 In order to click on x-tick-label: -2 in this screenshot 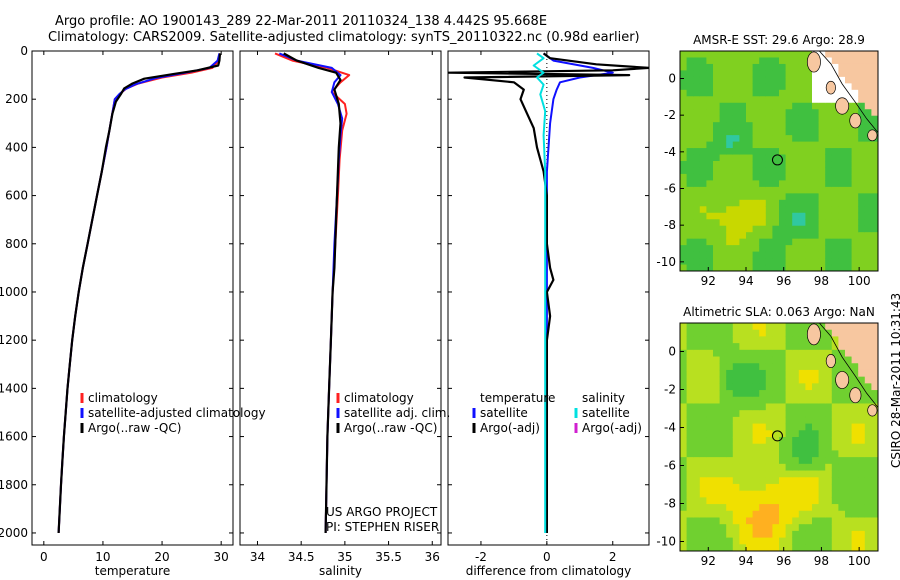, I will do `click(481, 557)`.